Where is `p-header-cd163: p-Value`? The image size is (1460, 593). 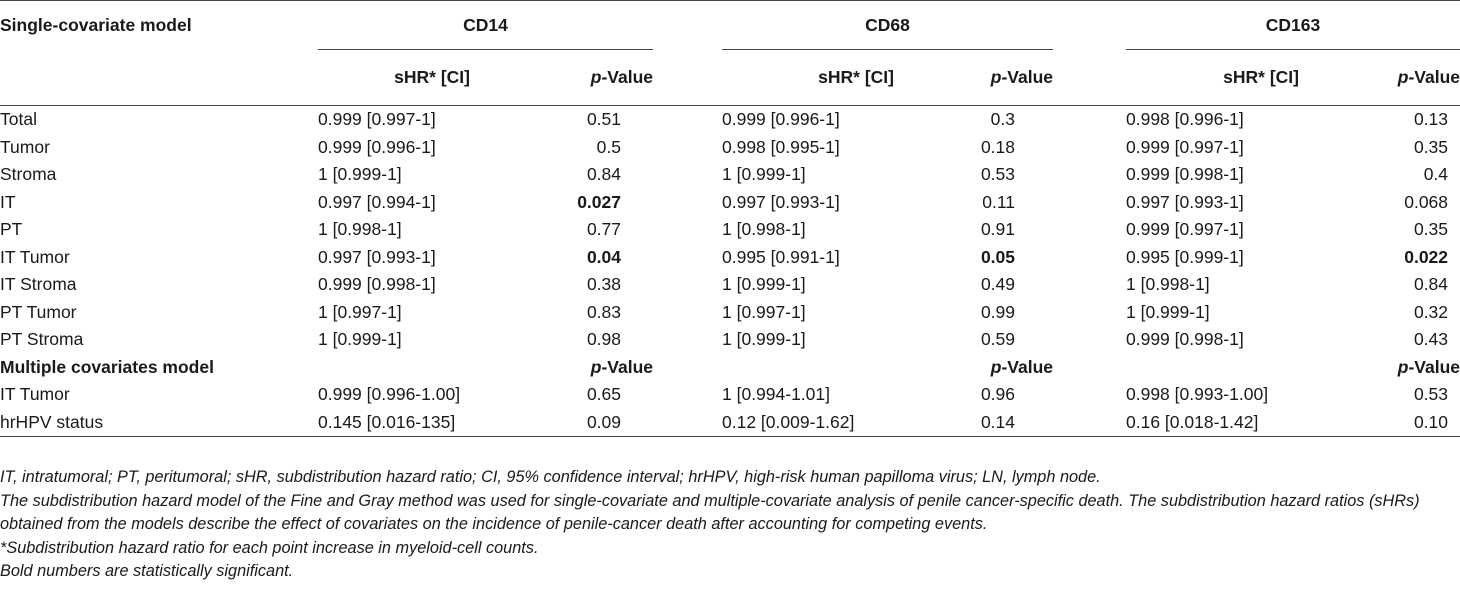 p-header-cd163: p-Value is located at coordinates (1428, 76).